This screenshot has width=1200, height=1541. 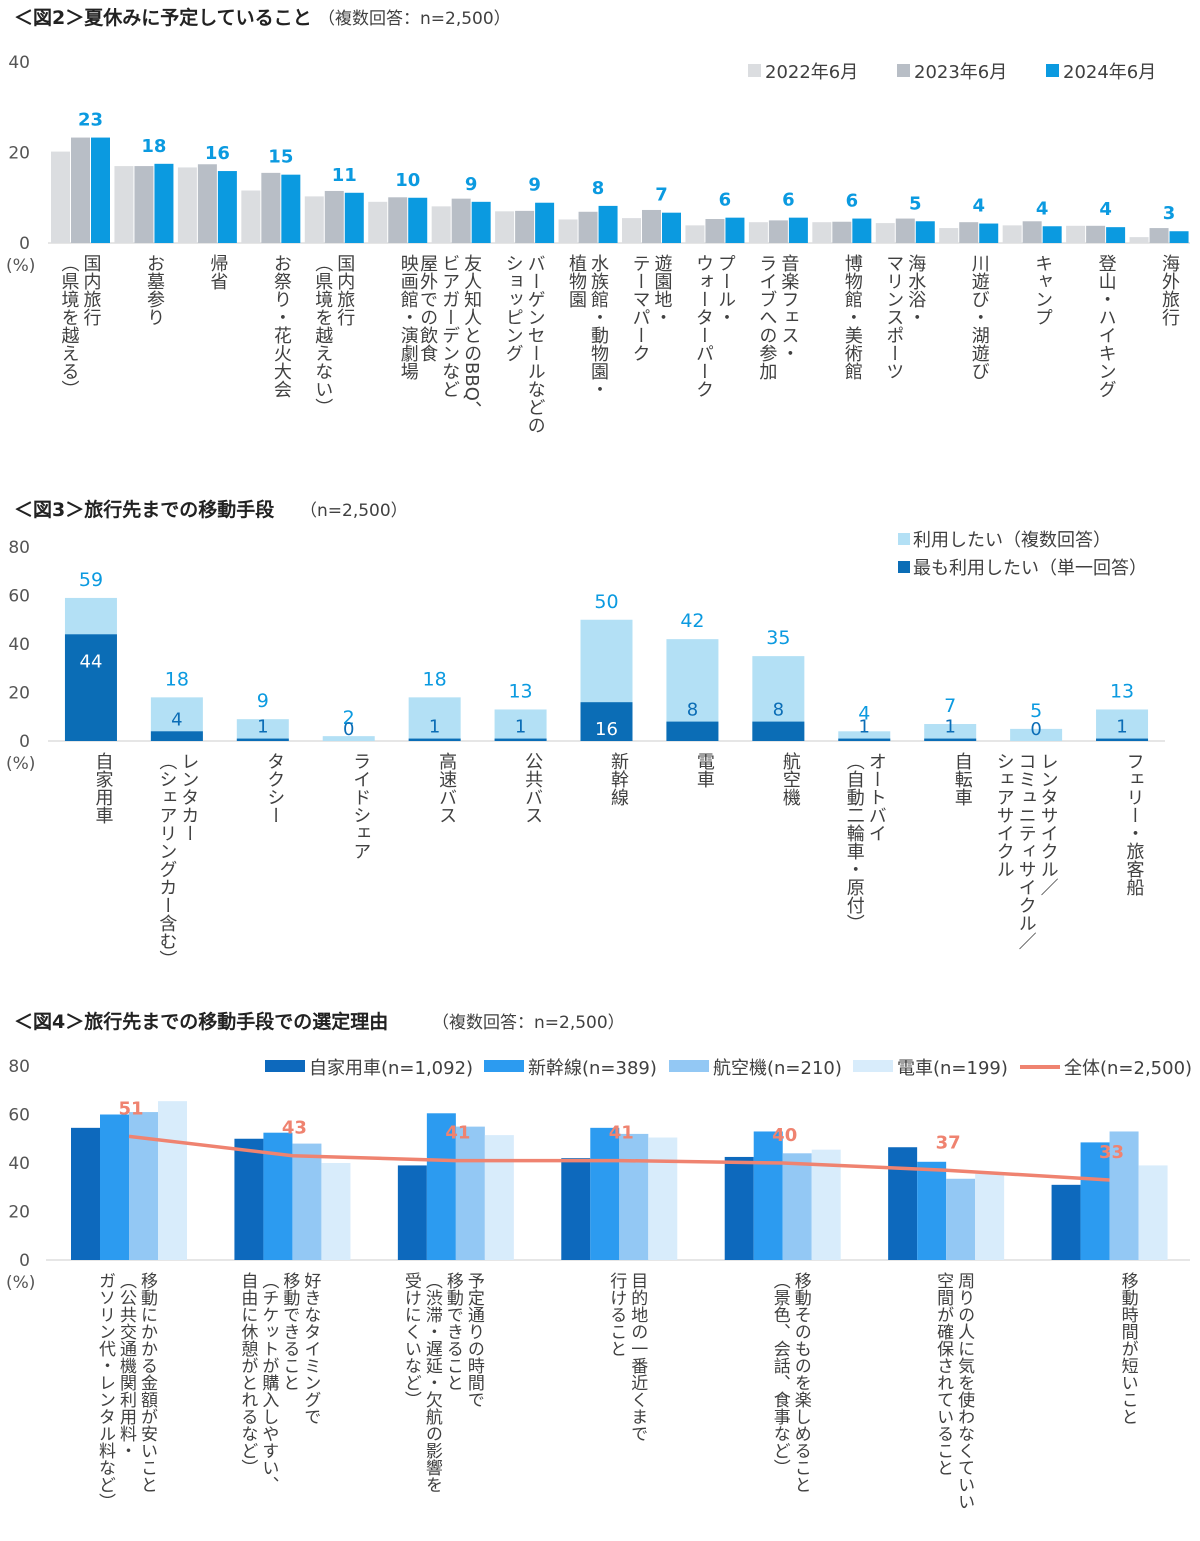 What do you see at coordinates (692, 621) in the screenshot?
I see `fig3-label-want: 42` at bounding box center [692, 621].